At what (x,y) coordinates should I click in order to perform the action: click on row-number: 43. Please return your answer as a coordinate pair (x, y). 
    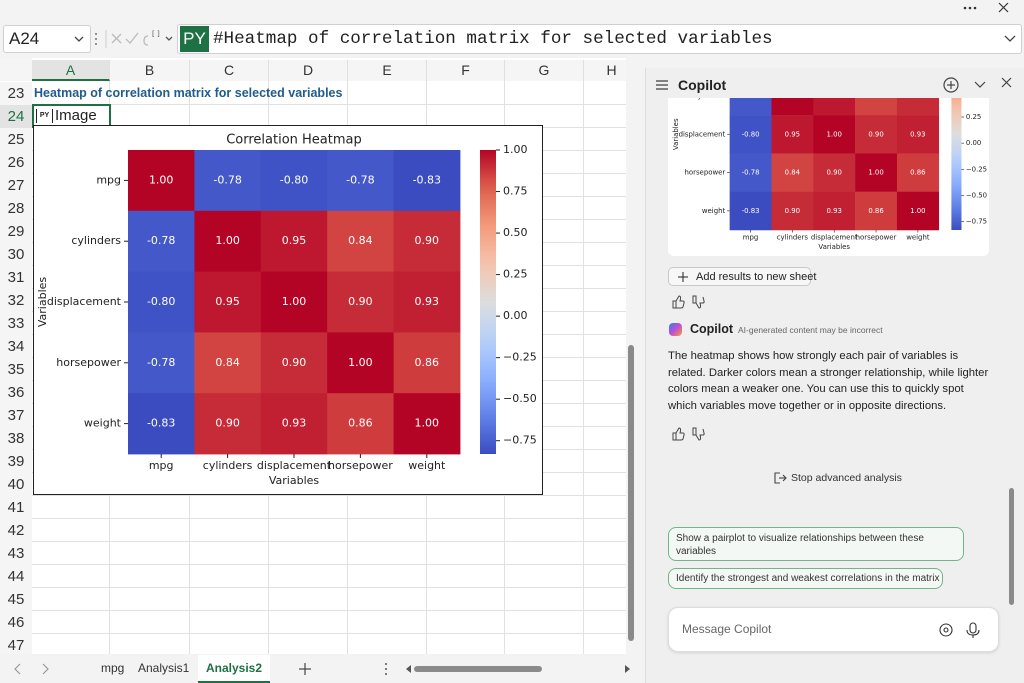
    Looking at the image, I should click on (16, 553).